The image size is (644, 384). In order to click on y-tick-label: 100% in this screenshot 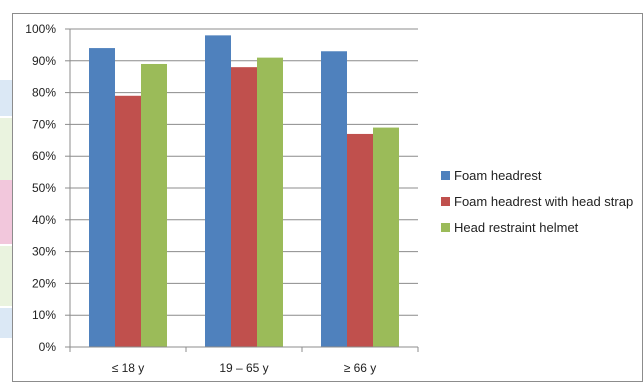, I will do `click(40, 29)`.